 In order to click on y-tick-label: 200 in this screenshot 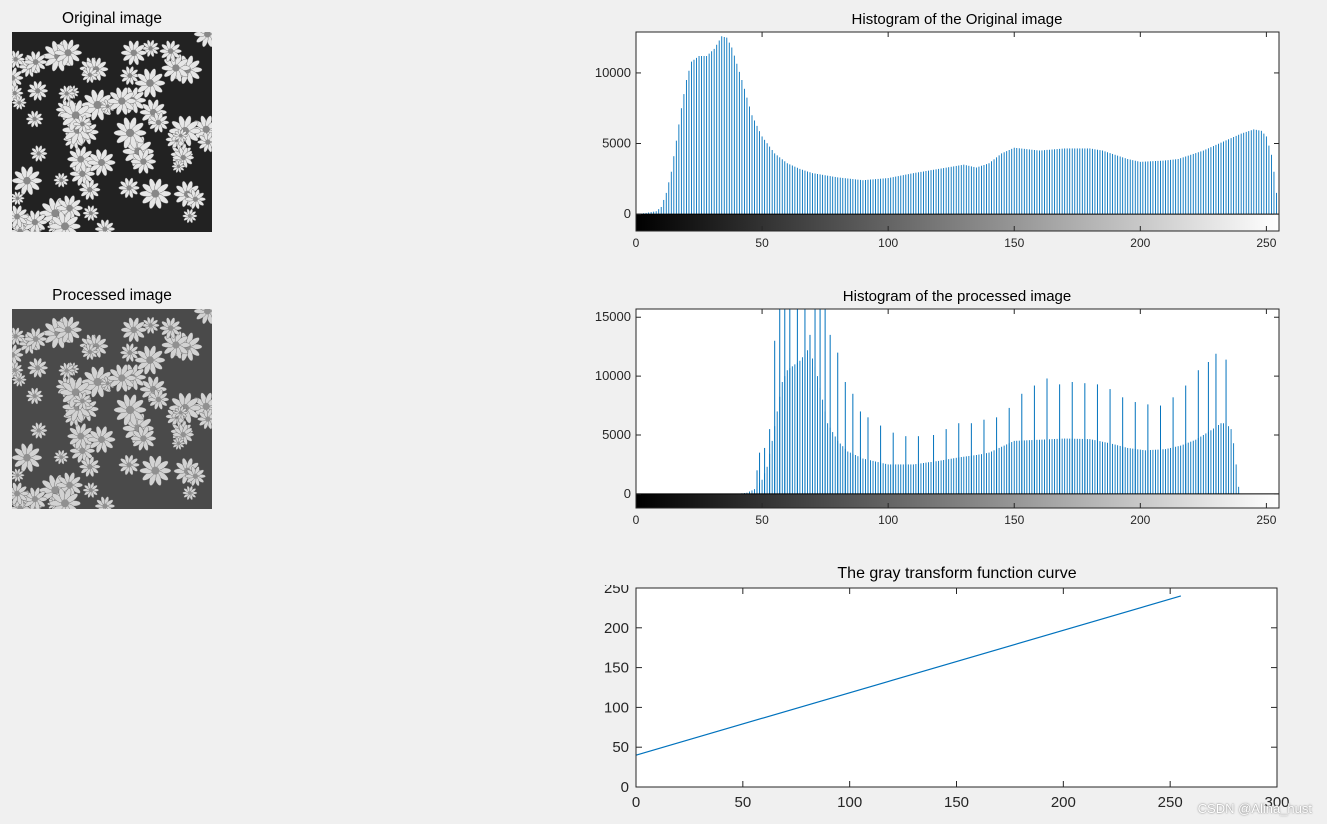, I will do `click(616, 628)`.